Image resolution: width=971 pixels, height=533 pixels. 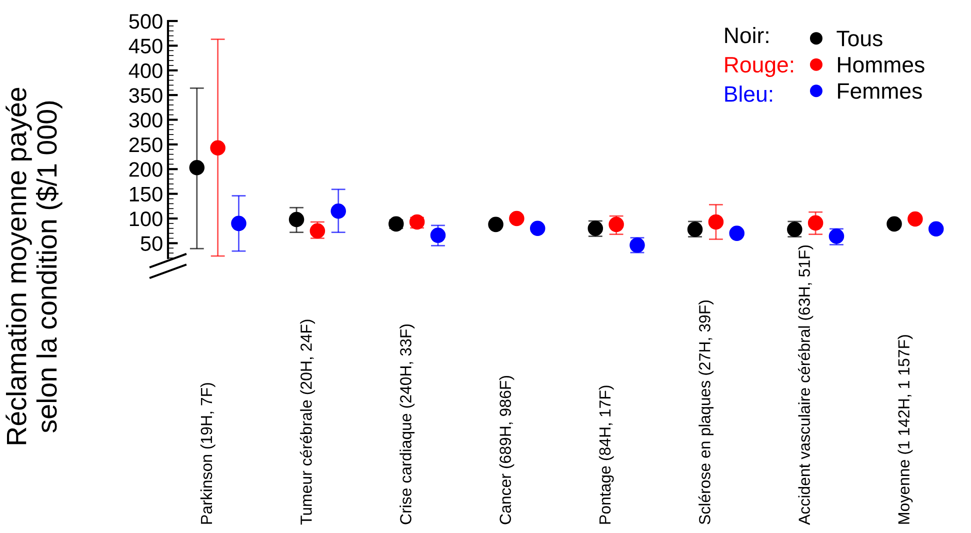 I want to click on annotation: Bleu:, so click(x=748, y=94).